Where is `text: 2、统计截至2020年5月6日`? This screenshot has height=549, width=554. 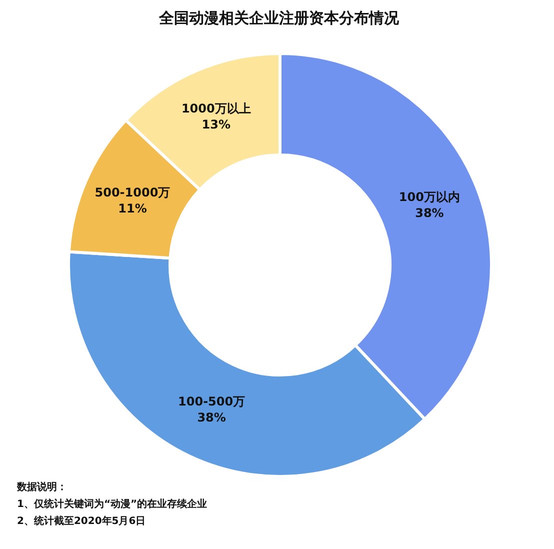
text: 2、统计截至2020年5月6日 is located at coordinates (81, 521).